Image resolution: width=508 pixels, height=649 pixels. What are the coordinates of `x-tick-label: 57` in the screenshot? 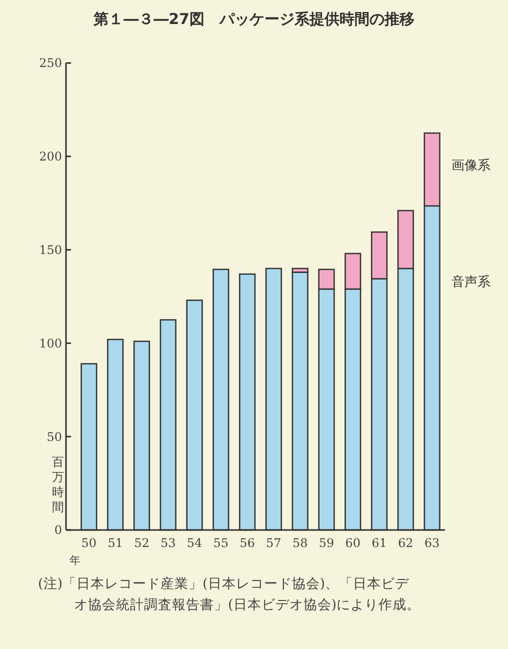 It's located at (274, 543).